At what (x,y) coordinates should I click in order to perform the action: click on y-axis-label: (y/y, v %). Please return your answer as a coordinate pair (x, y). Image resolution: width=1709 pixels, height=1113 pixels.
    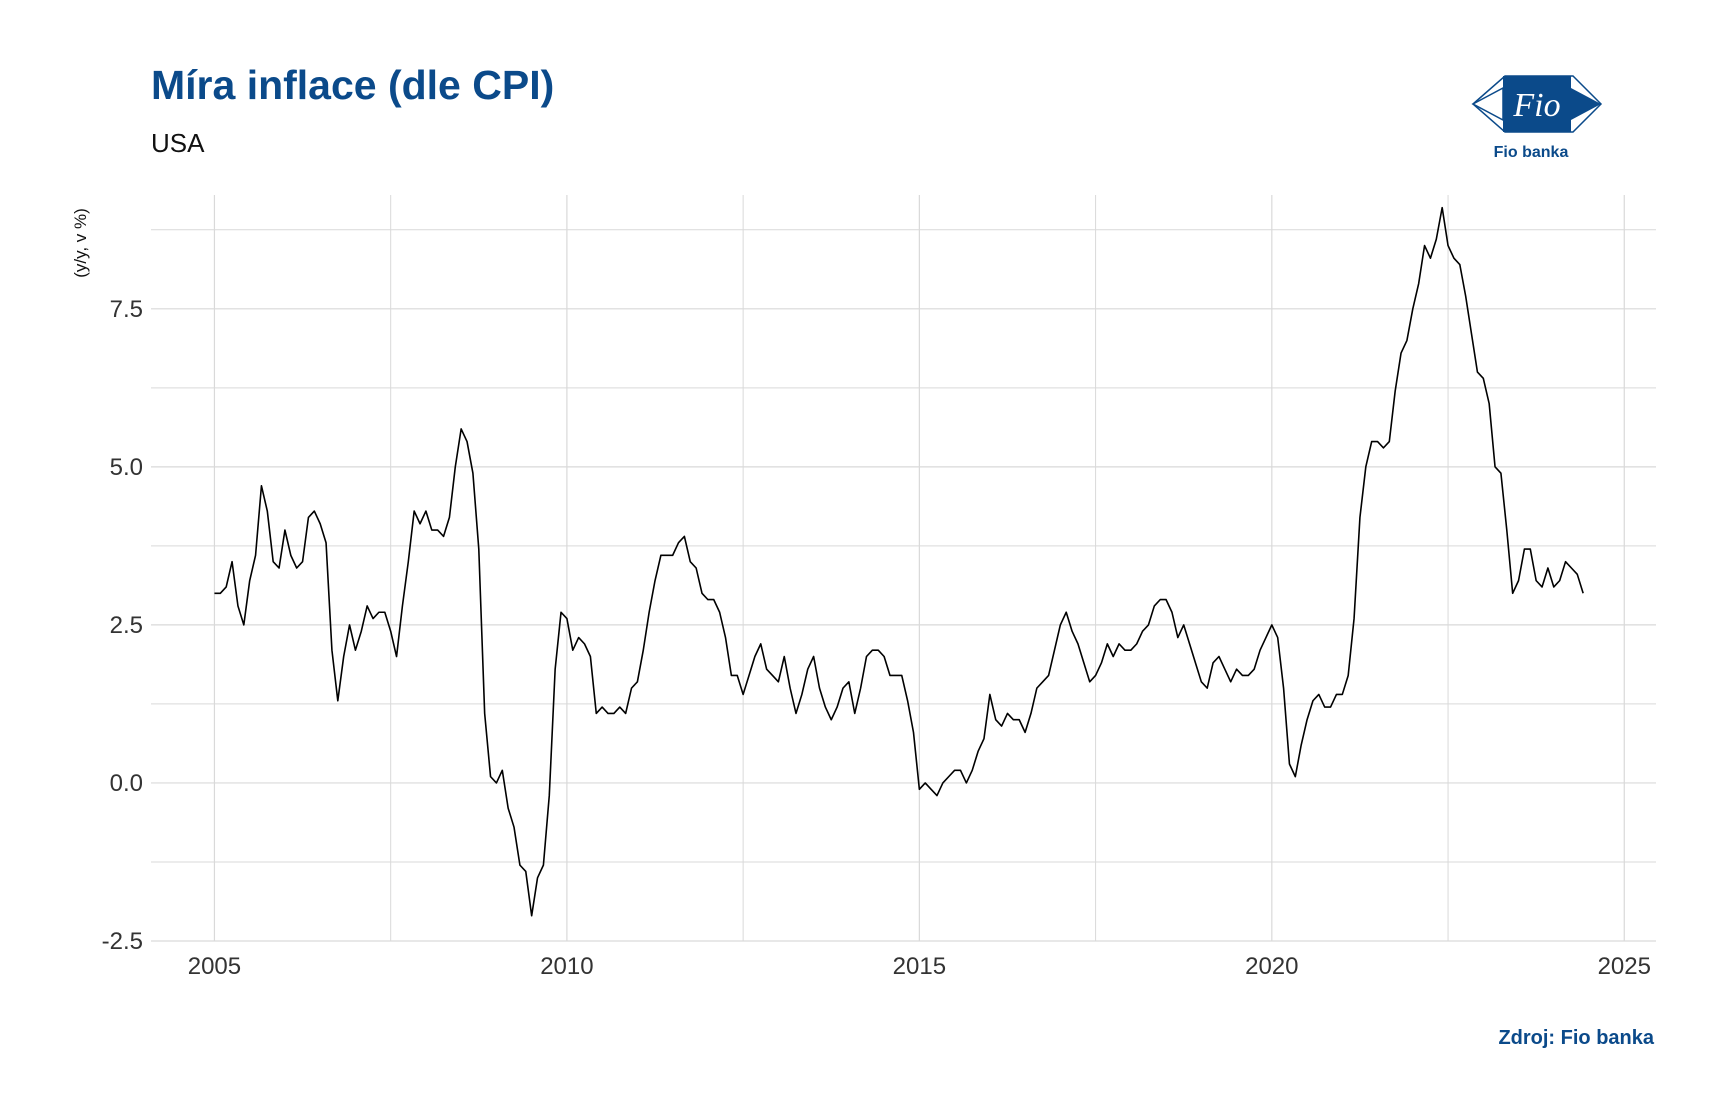
    Looking at the image, I should click on (80, 243).